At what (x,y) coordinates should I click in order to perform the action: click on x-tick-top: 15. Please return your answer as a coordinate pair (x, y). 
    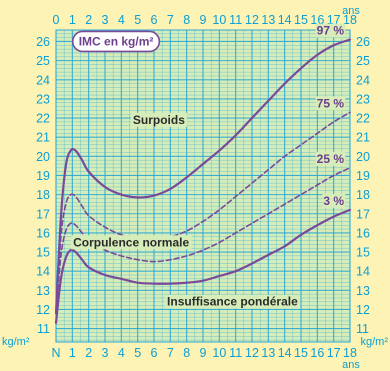
    Looking at the image, I should click on (301, 20).